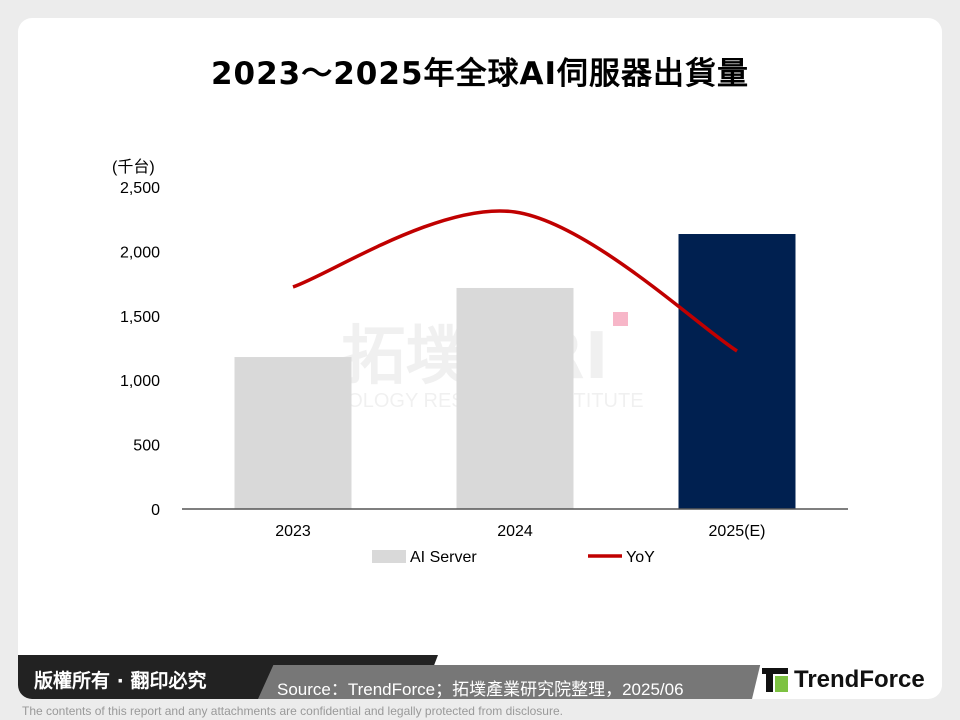 This screenshot has height=720, width=960. Describe the element at coordinates (515, 281) in the screenshot. I see `yoy-line` at that location.